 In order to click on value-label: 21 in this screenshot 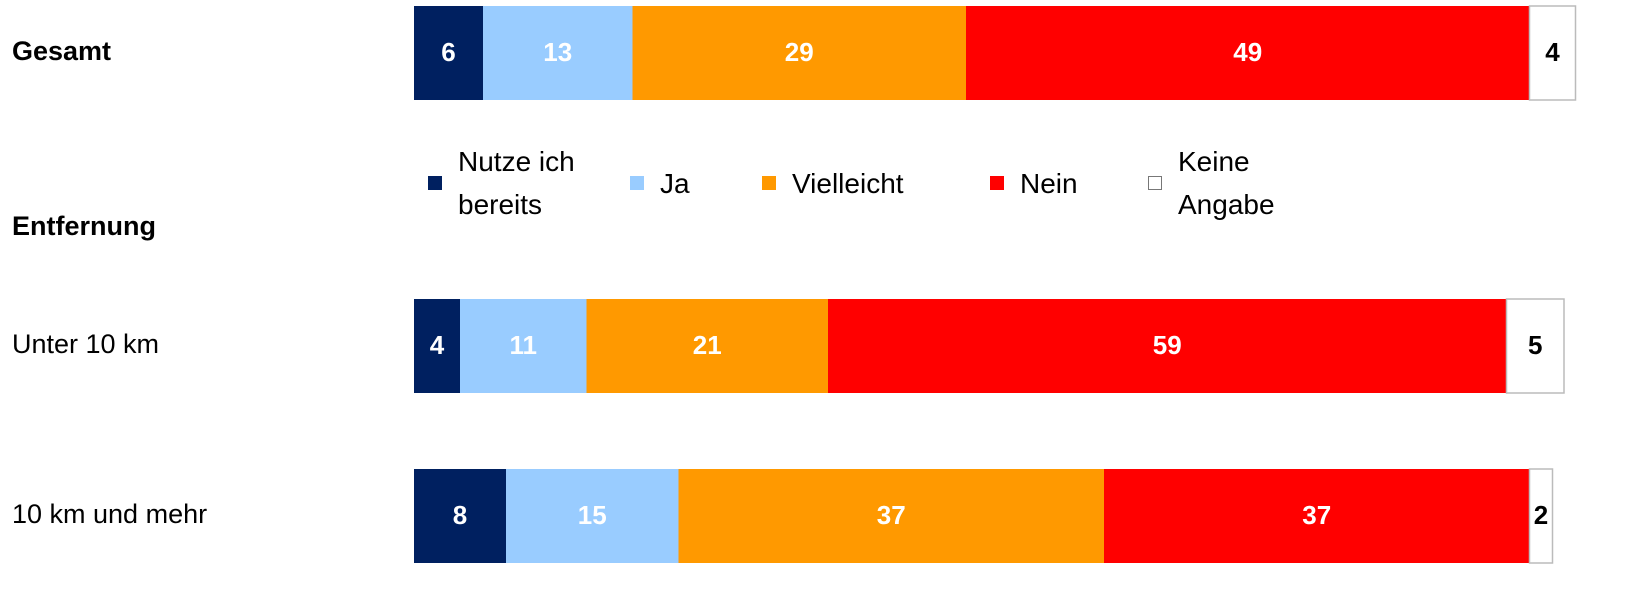, I will do `click(707, 345)`.